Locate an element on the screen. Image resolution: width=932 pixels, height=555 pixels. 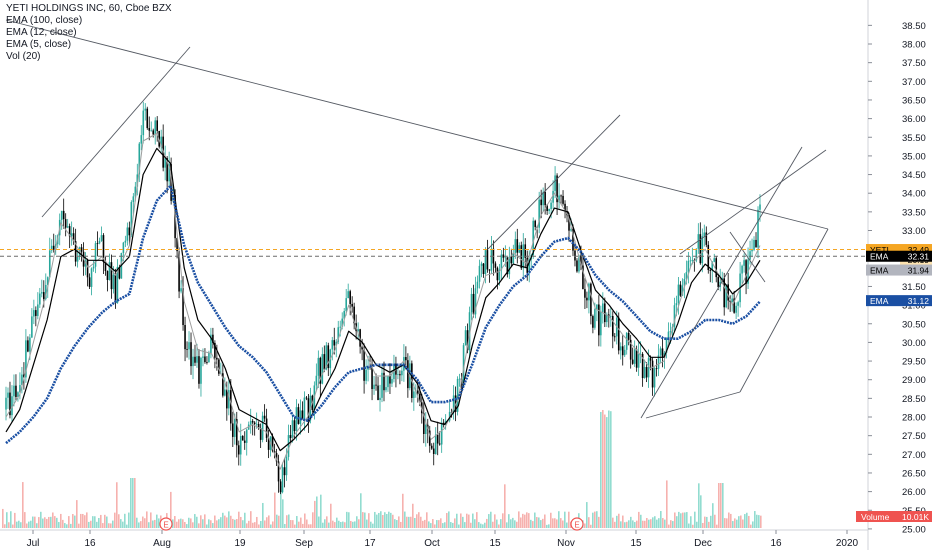
price-tick-label: 34.00 is located at coordinates (914, 194).